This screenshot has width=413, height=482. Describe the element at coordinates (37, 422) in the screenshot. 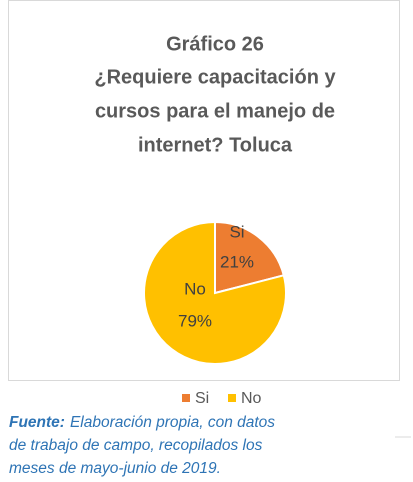

I see `source-label: Fuente:` at that location.